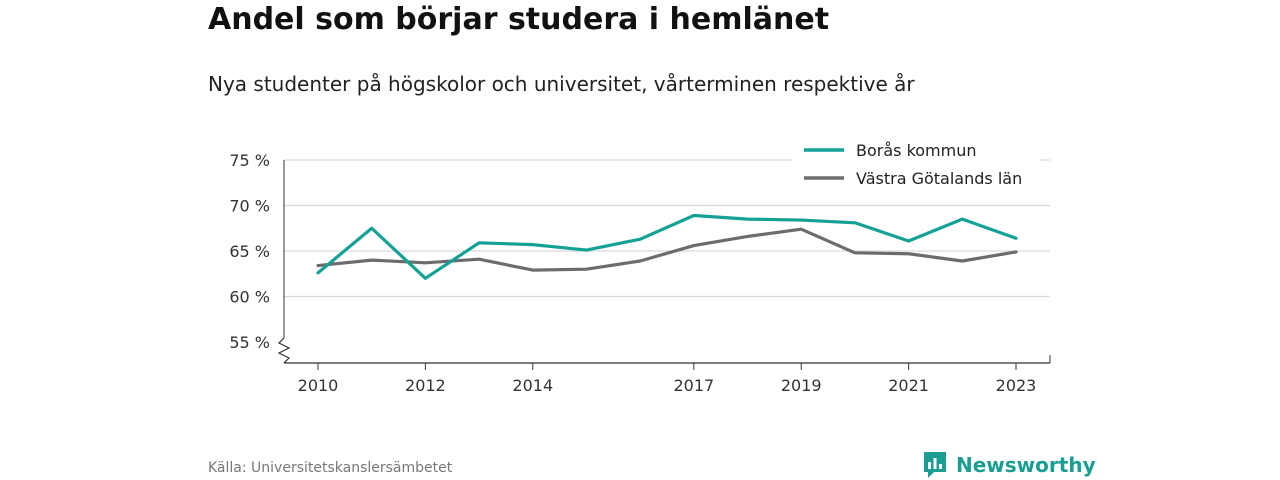 The image size is (1280, 480). What do you see at coordinates (249, 206) in the screenshot?
I see `y-tick-label: 70 %` at bounding box center [249, 206].